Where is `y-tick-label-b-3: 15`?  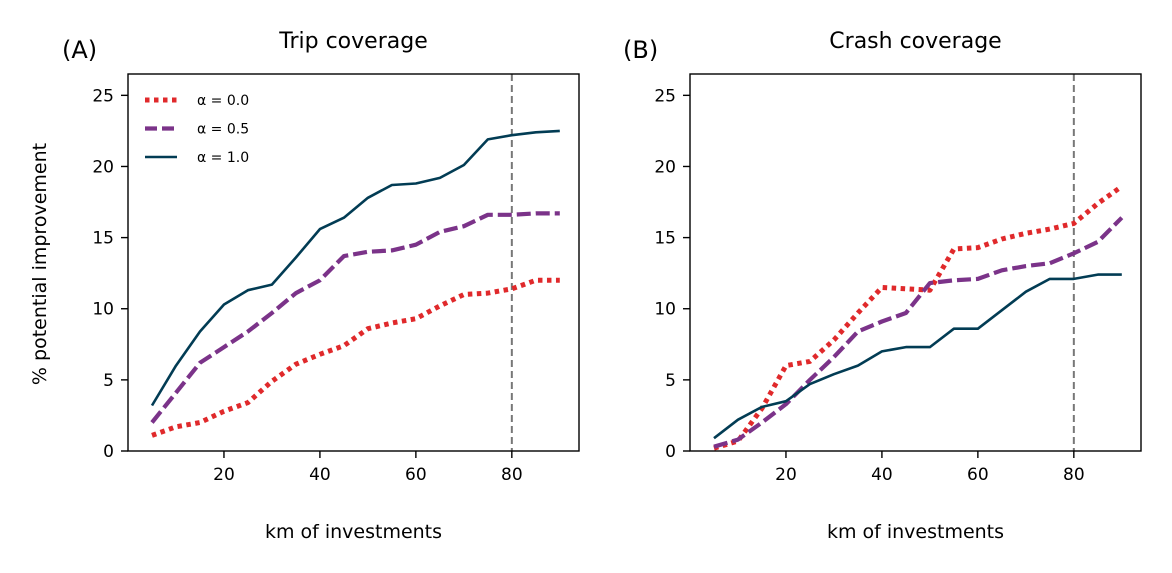 y-tick-label-b-3: 15 is located at coordinates (665, 239).